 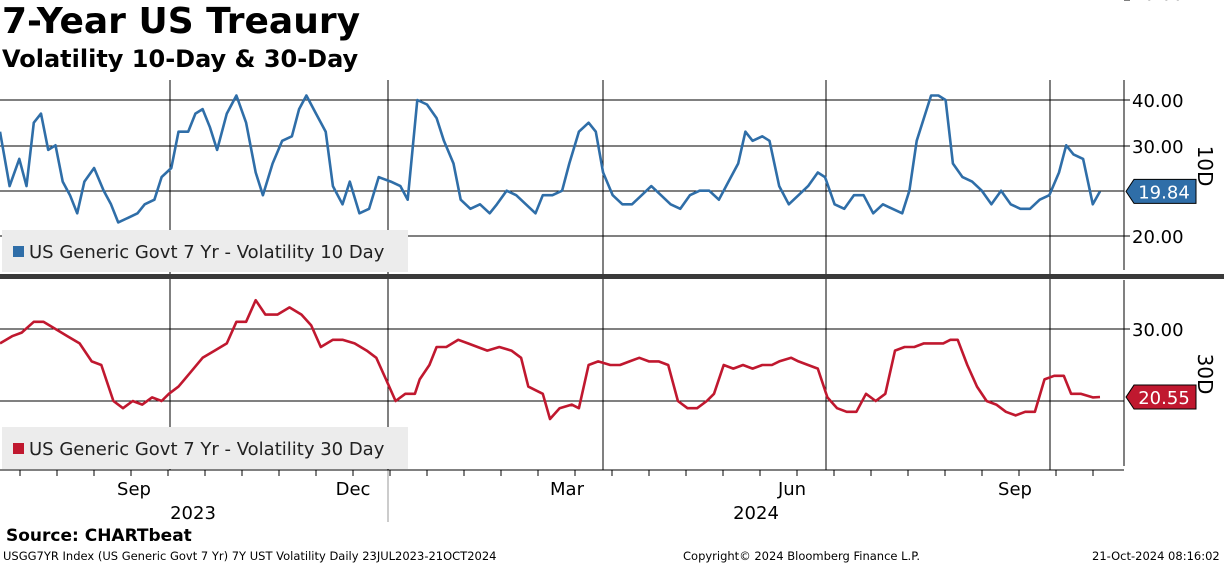 I want to click on y-tick-label: 40.00, so click(x=1158, y=101).